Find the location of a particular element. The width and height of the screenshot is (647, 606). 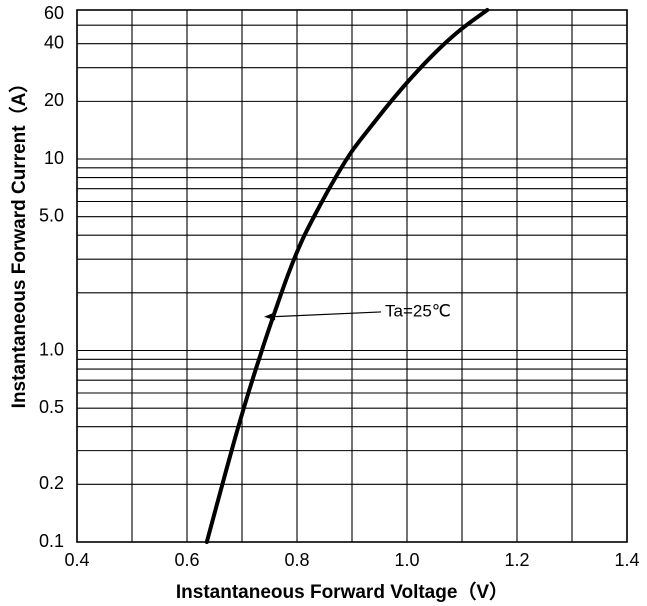

y-tick-label: 5.0 is located at coordinates (51, 215).